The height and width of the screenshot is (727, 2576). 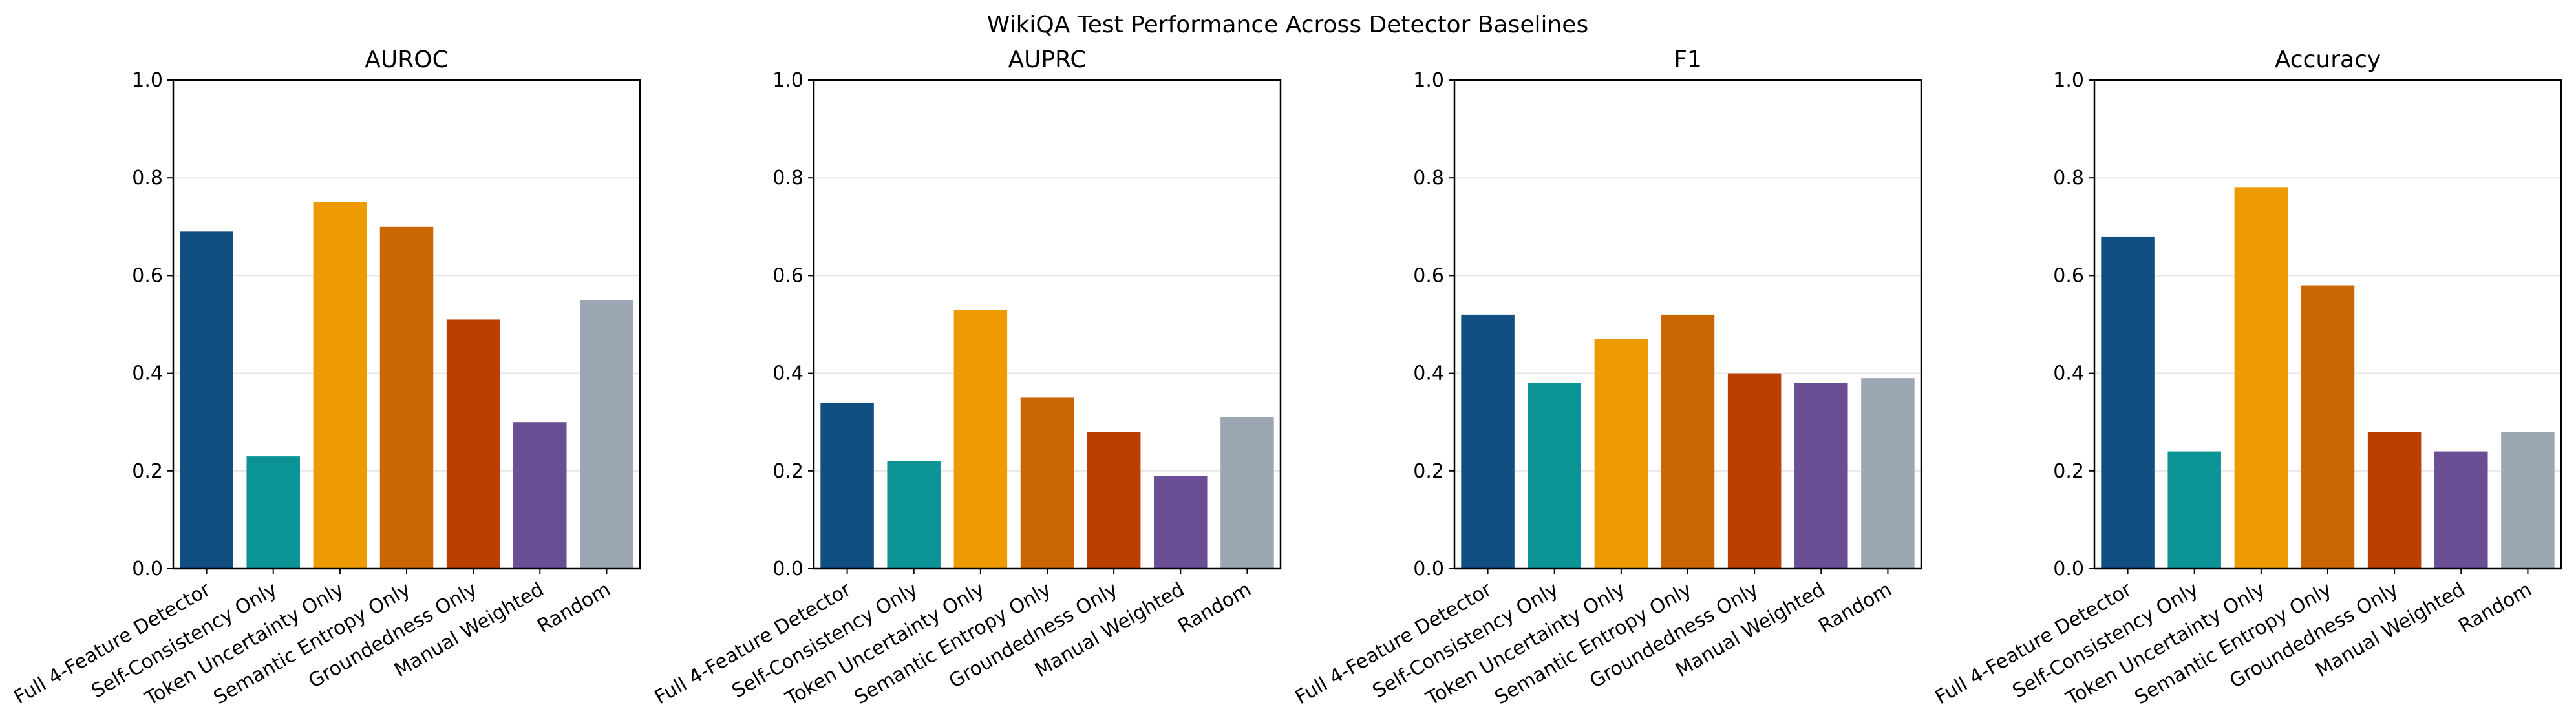 What do you see at coordinates (1554, 476) in the screenshot?
I see `bar-f1-self-consistency-only` at bounding box center [1554, 476].